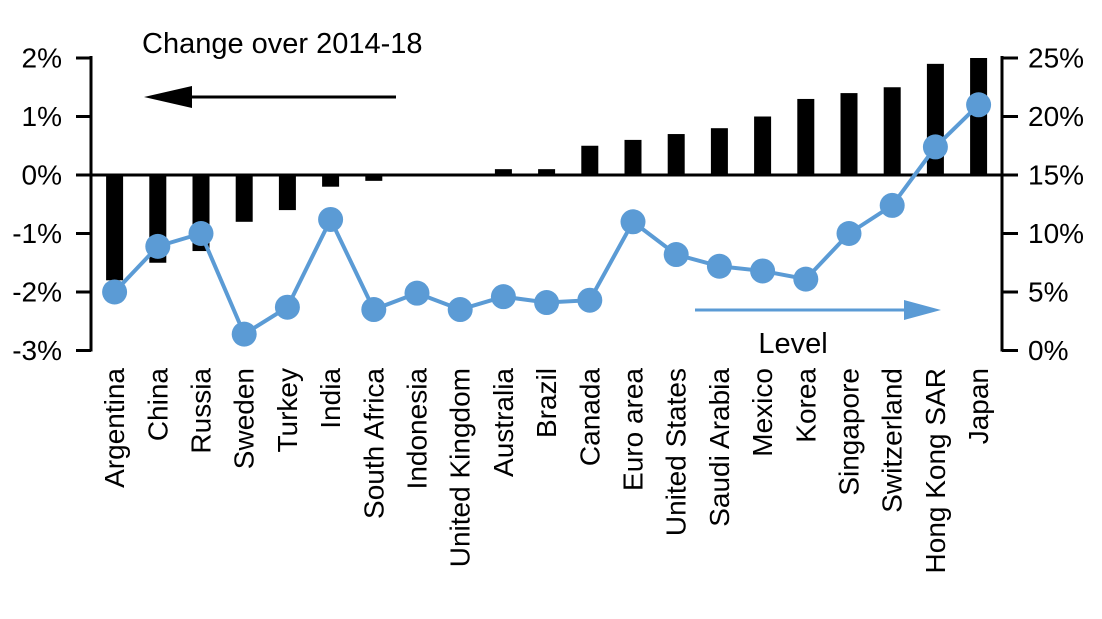  Describe the element at coordinates (42, 58) in the screenshot. I see `y-axis-left-tick-label-0: 2%` at that location.